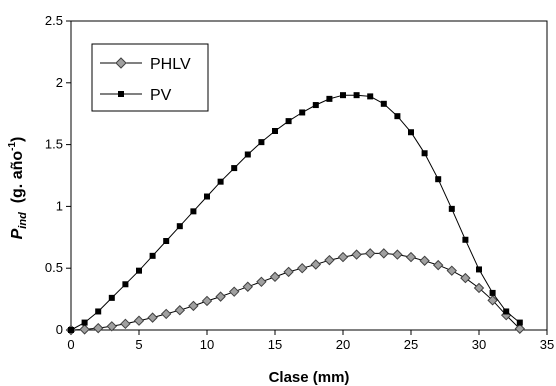  I want to click on y-axis-title: Pind (g. año-1), so click(18, 188).